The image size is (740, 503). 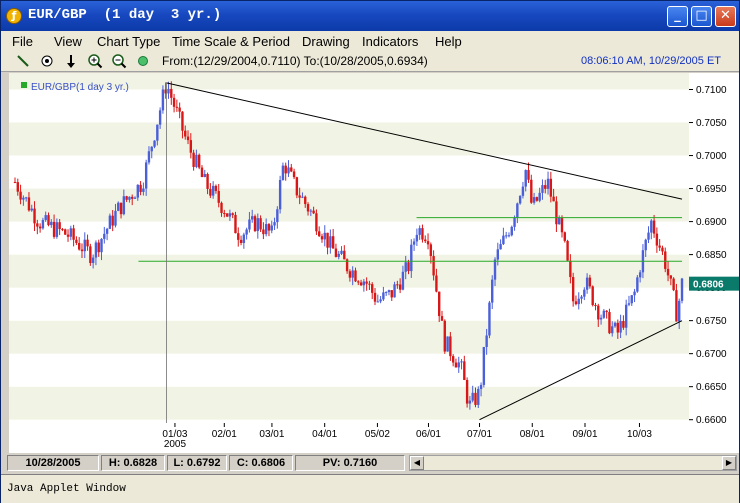 What do you see at coordinates (701, 16) in the screenshot?
I see `maximize-button: □` at bounding box center [701, 16].